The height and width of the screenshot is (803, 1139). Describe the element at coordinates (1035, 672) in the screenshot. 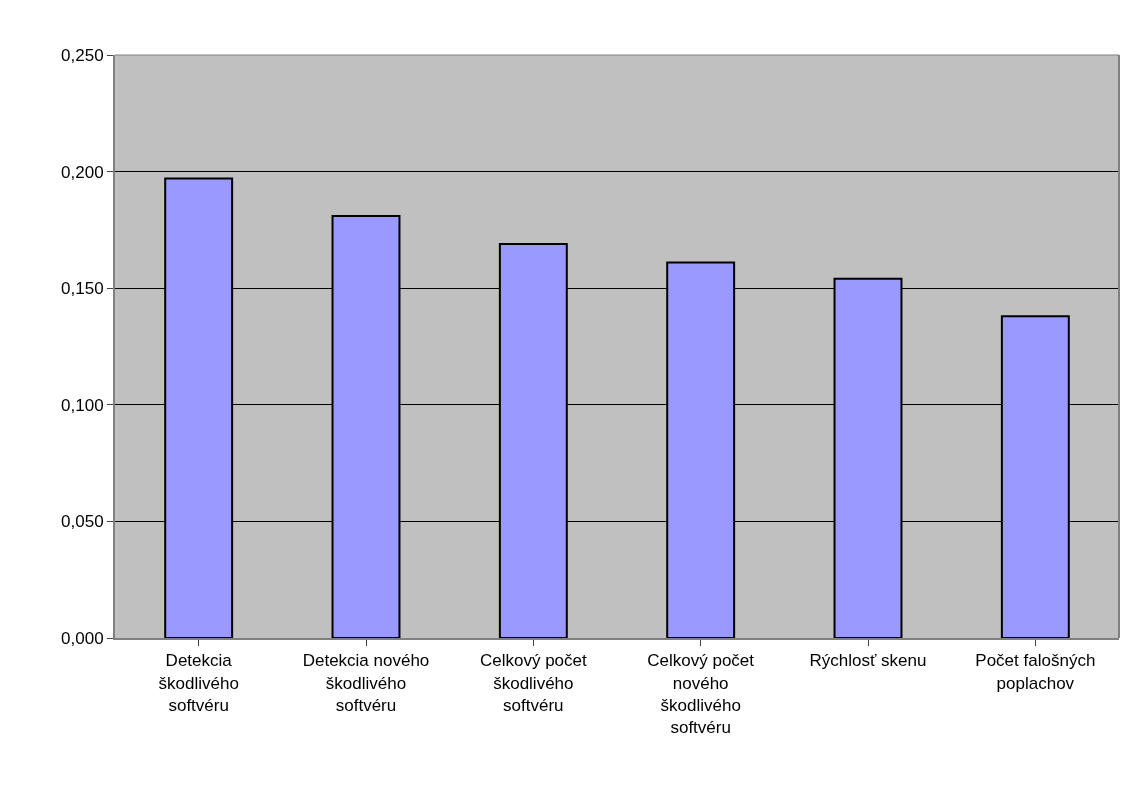

I see `x-tick-label: Počet falošných poplachov` at that location.